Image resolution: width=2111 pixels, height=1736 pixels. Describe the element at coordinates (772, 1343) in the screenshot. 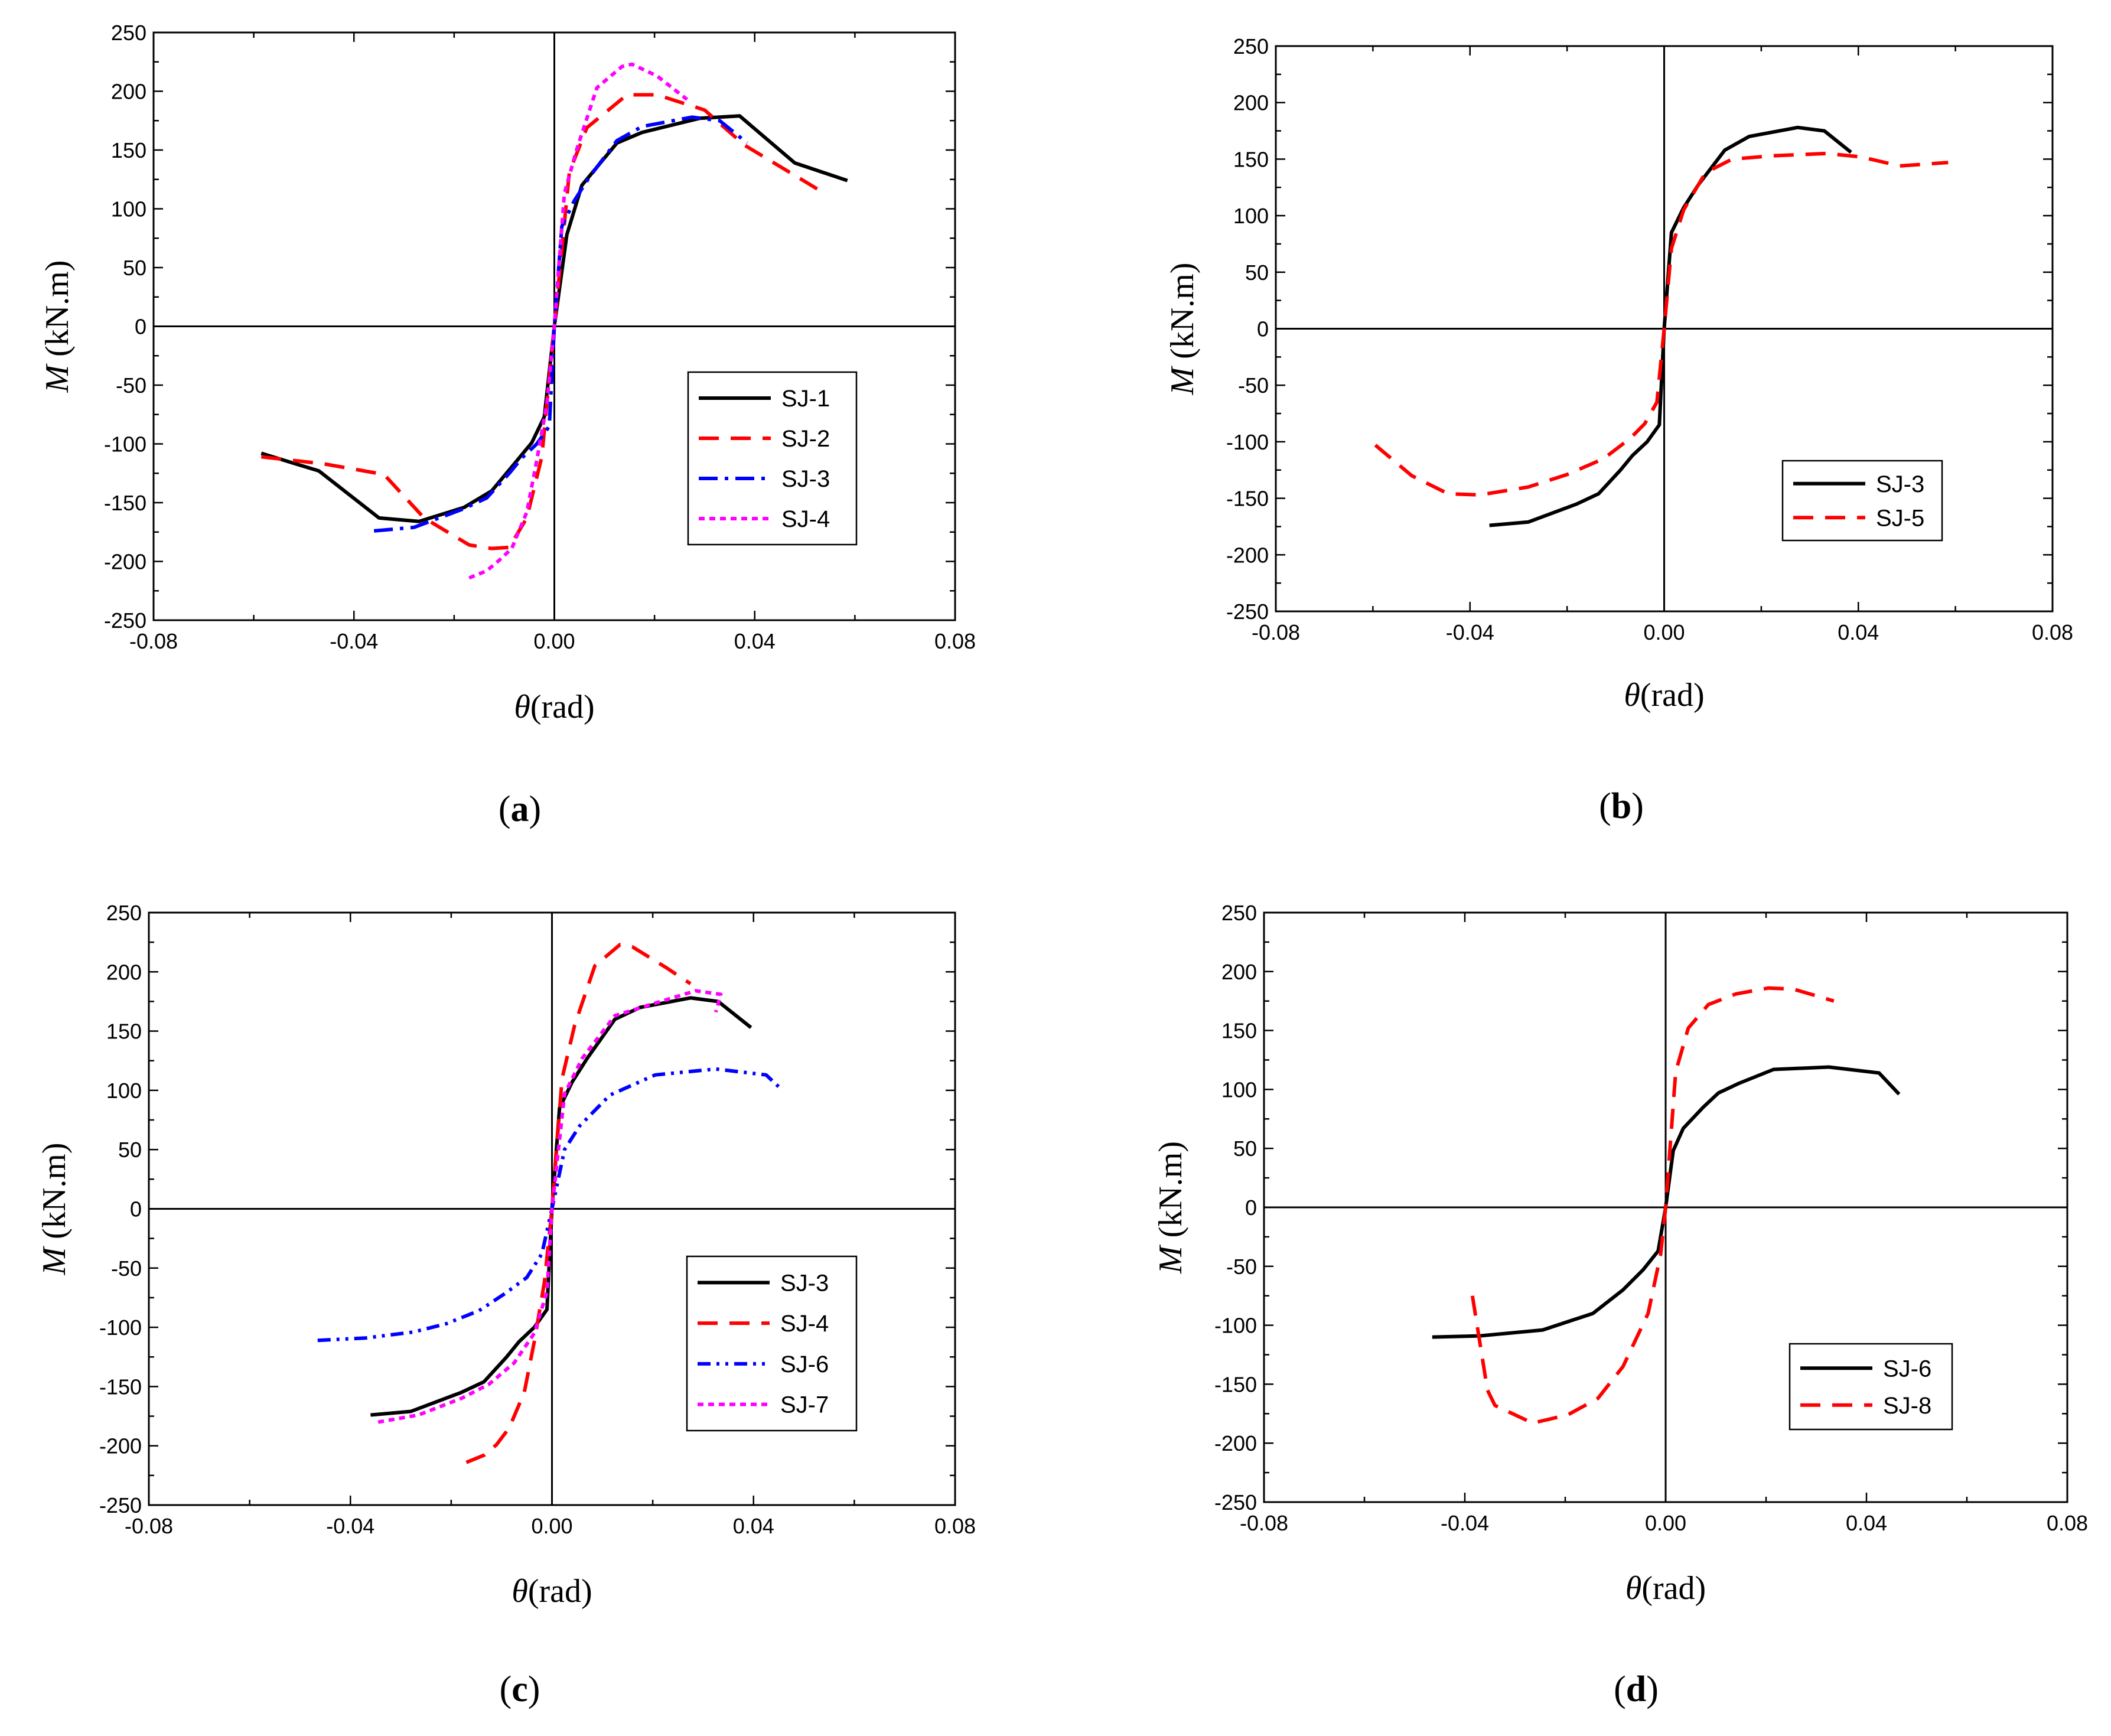

I see `legend: SJ-3 SJ-4 SJ-6 SJ-7` at that location.